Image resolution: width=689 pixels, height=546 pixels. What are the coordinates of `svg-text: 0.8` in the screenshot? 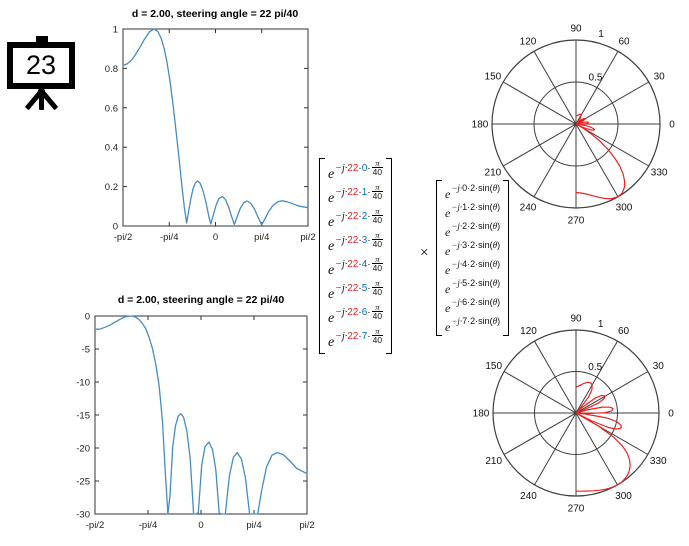 It's located at (111, 69).